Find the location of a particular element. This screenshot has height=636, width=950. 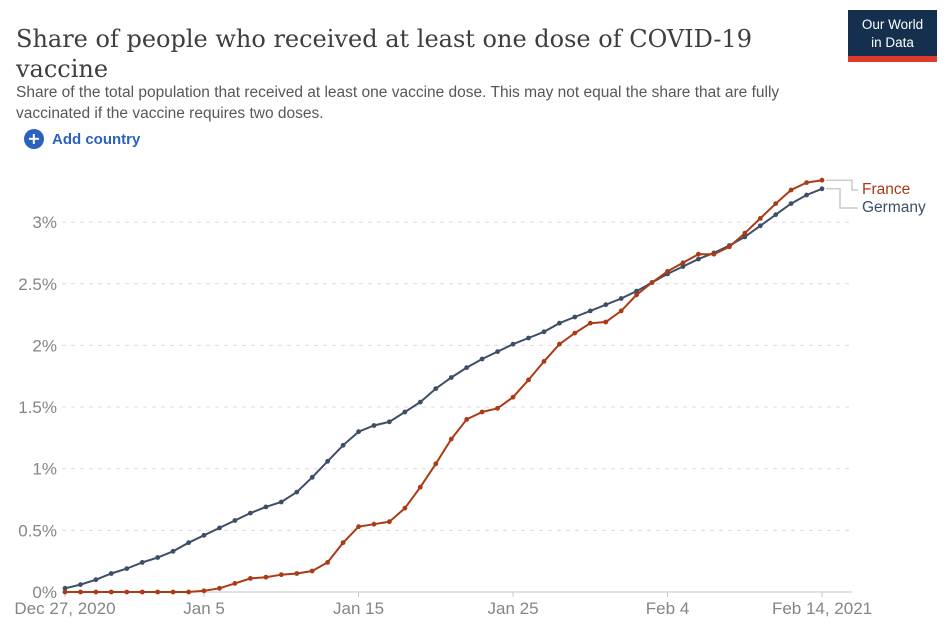

add-country-button: Add country is located at coordinates (82, 139).